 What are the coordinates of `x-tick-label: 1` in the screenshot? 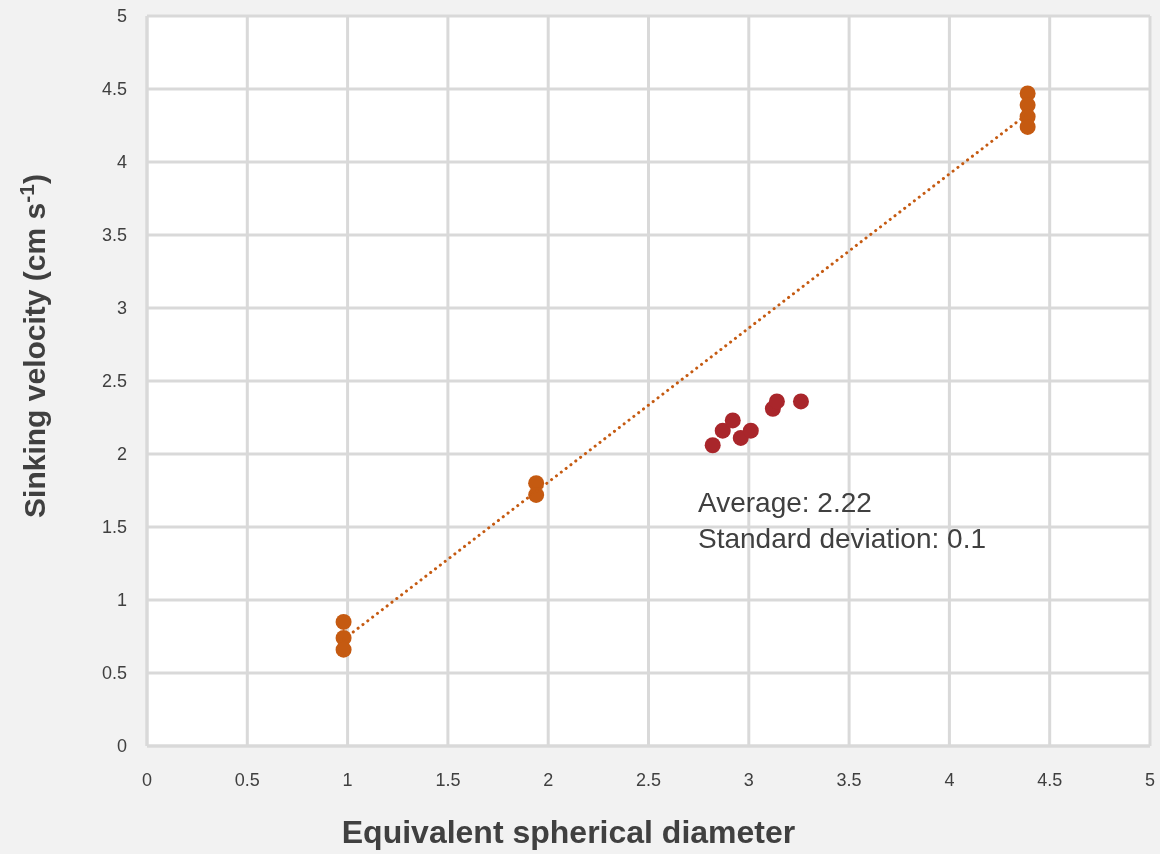 It's located at (347, 780).